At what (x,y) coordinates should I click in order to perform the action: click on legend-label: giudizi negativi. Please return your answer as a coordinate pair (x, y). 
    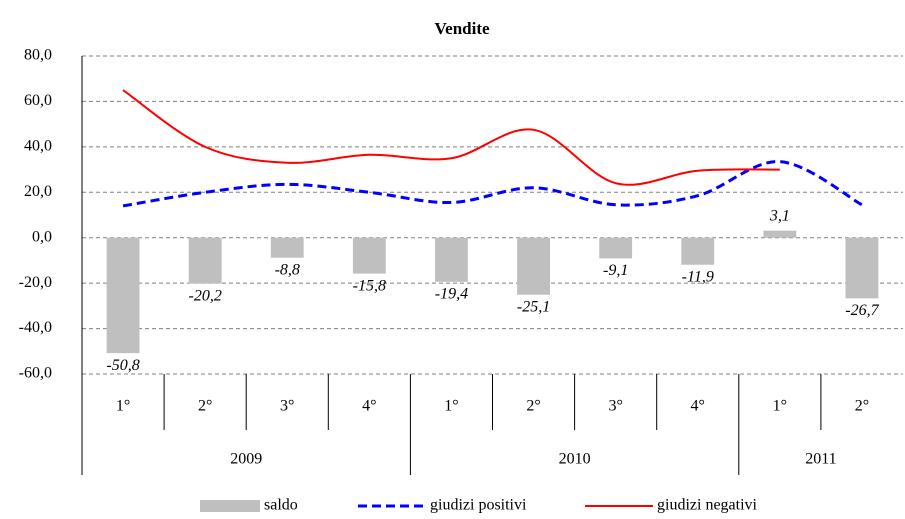
    Looking at the image, I should click on (707, 505).